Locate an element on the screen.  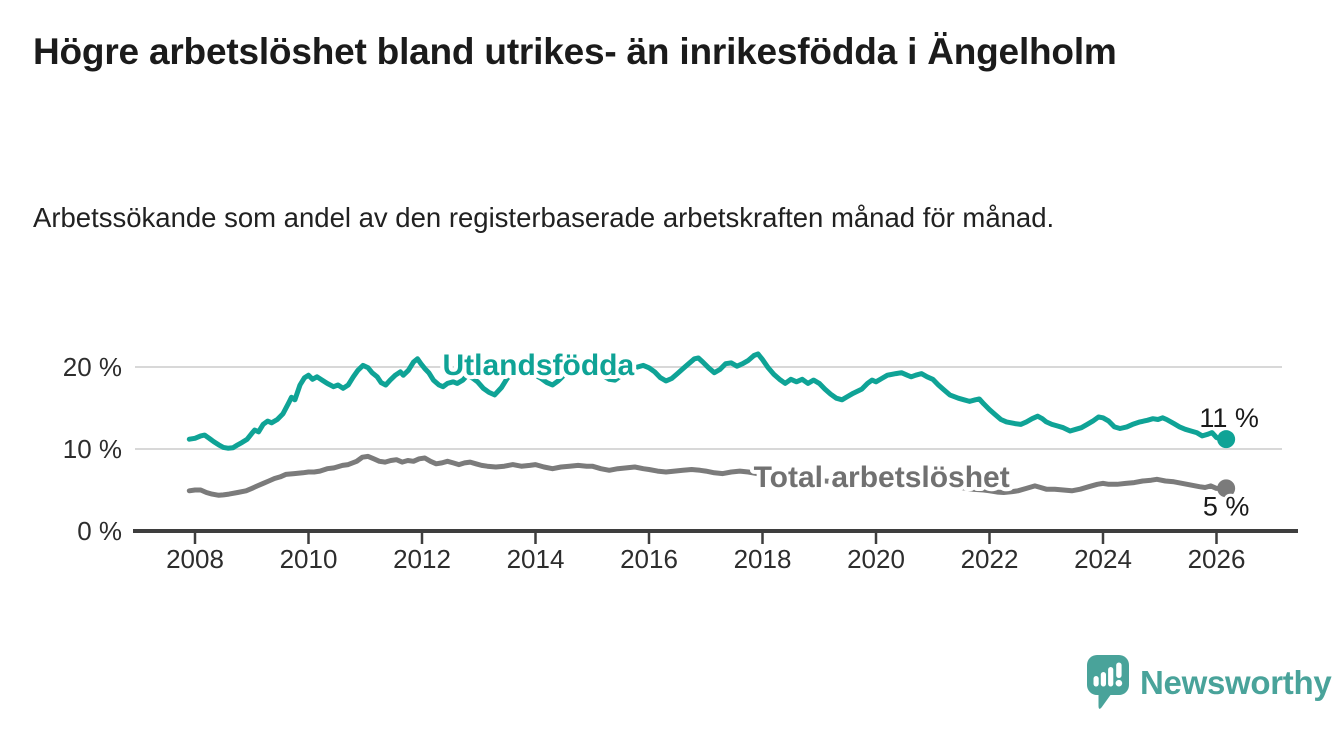
bar-chart-icon-bar1 is located at coordinates (1096, 681).